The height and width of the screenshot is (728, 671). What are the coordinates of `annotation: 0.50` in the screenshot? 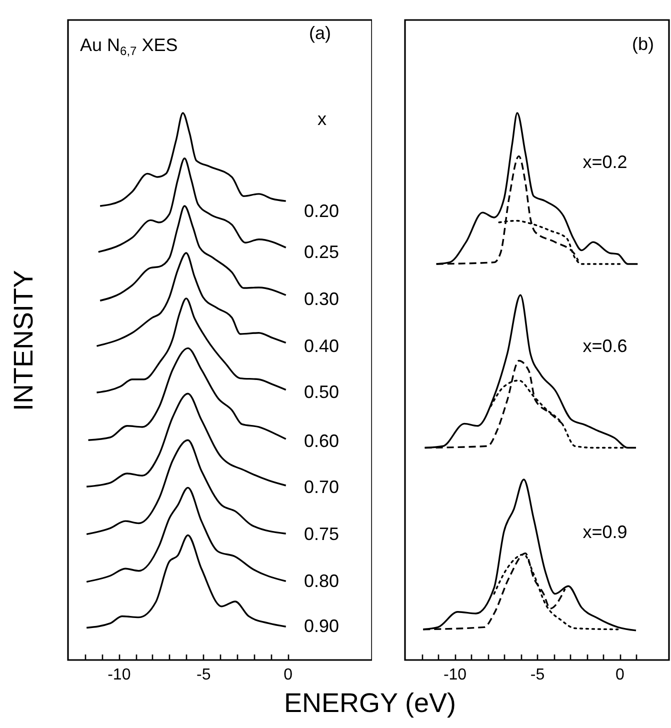 It's located at (322, 392).